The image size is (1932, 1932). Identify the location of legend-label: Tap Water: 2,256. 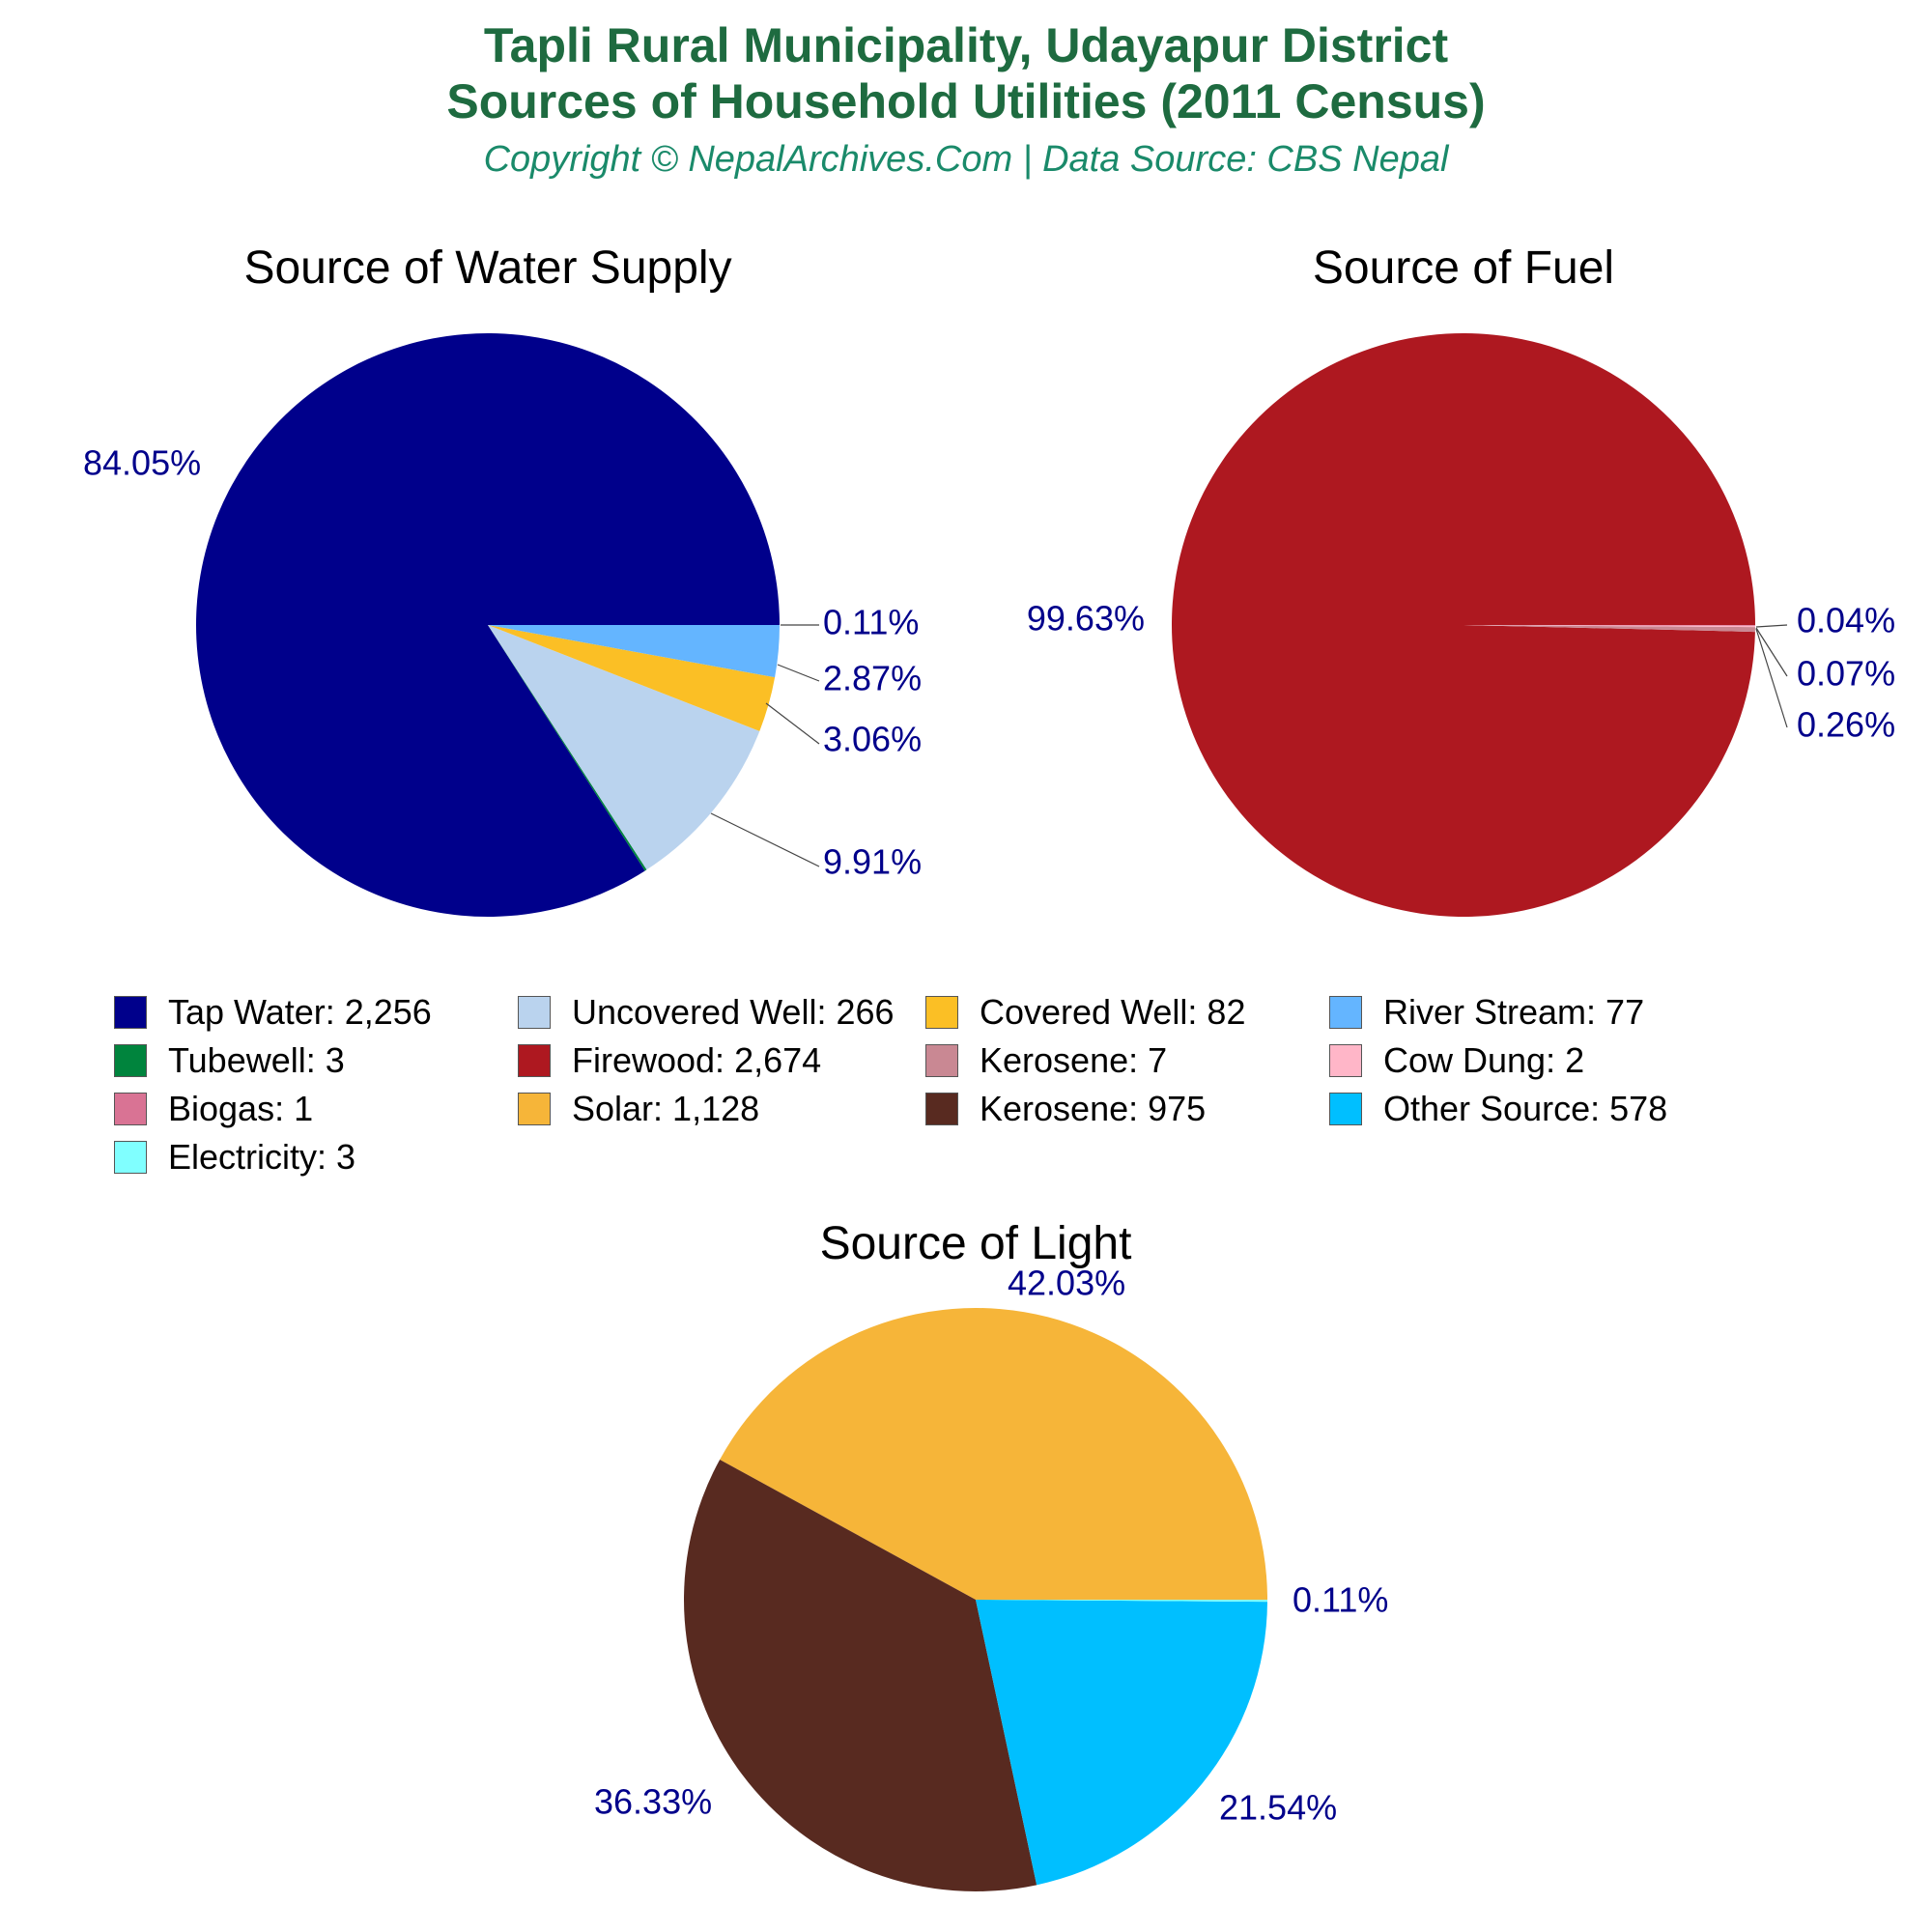
(300, 1012).